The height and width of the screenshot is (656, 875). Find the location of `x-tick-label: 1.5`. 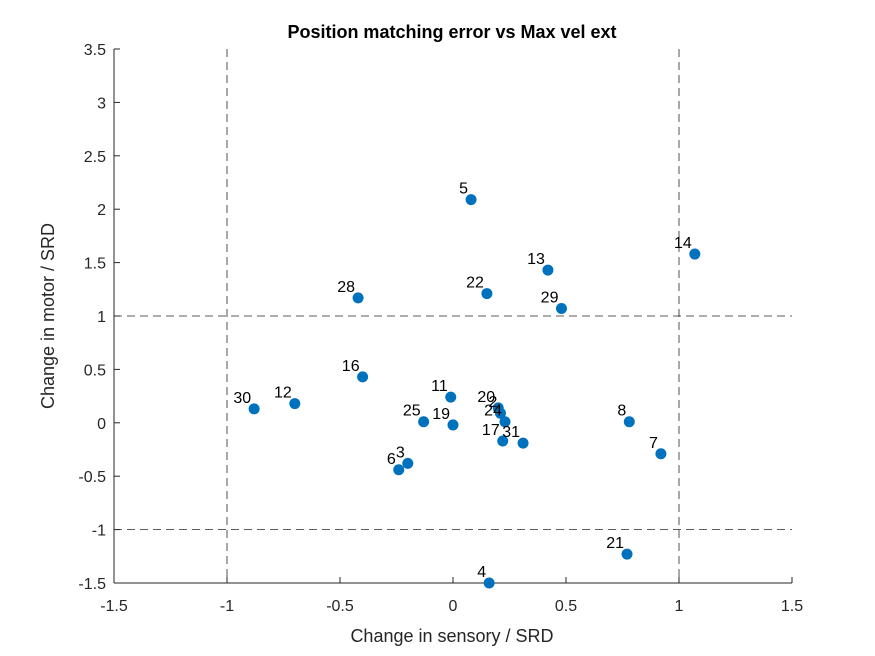

x-tick-label: 1.5 is located at coordinates (792, 606).